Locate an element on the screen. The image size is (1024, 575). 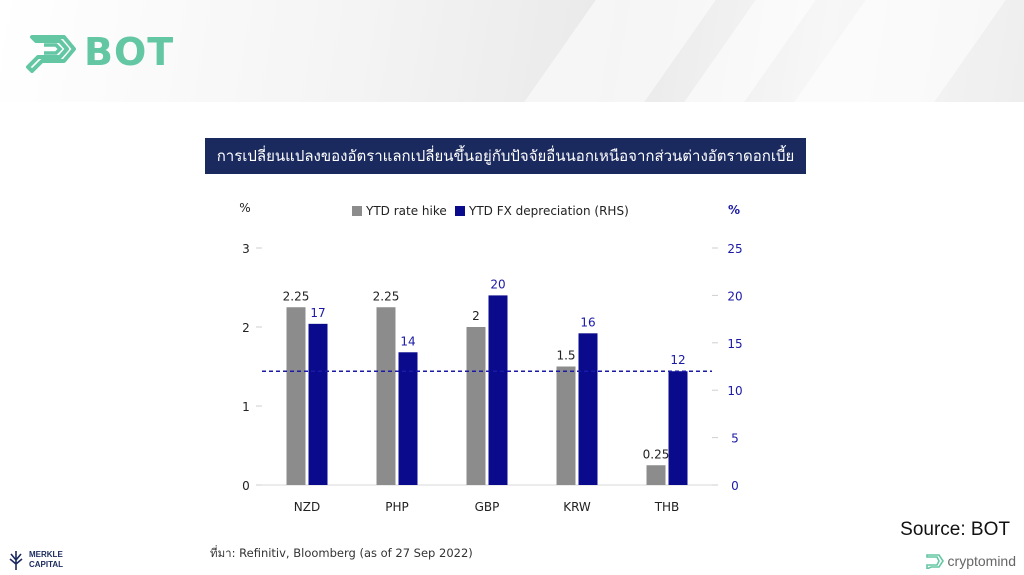
category-label: THB is located at coordinates (667, 507).